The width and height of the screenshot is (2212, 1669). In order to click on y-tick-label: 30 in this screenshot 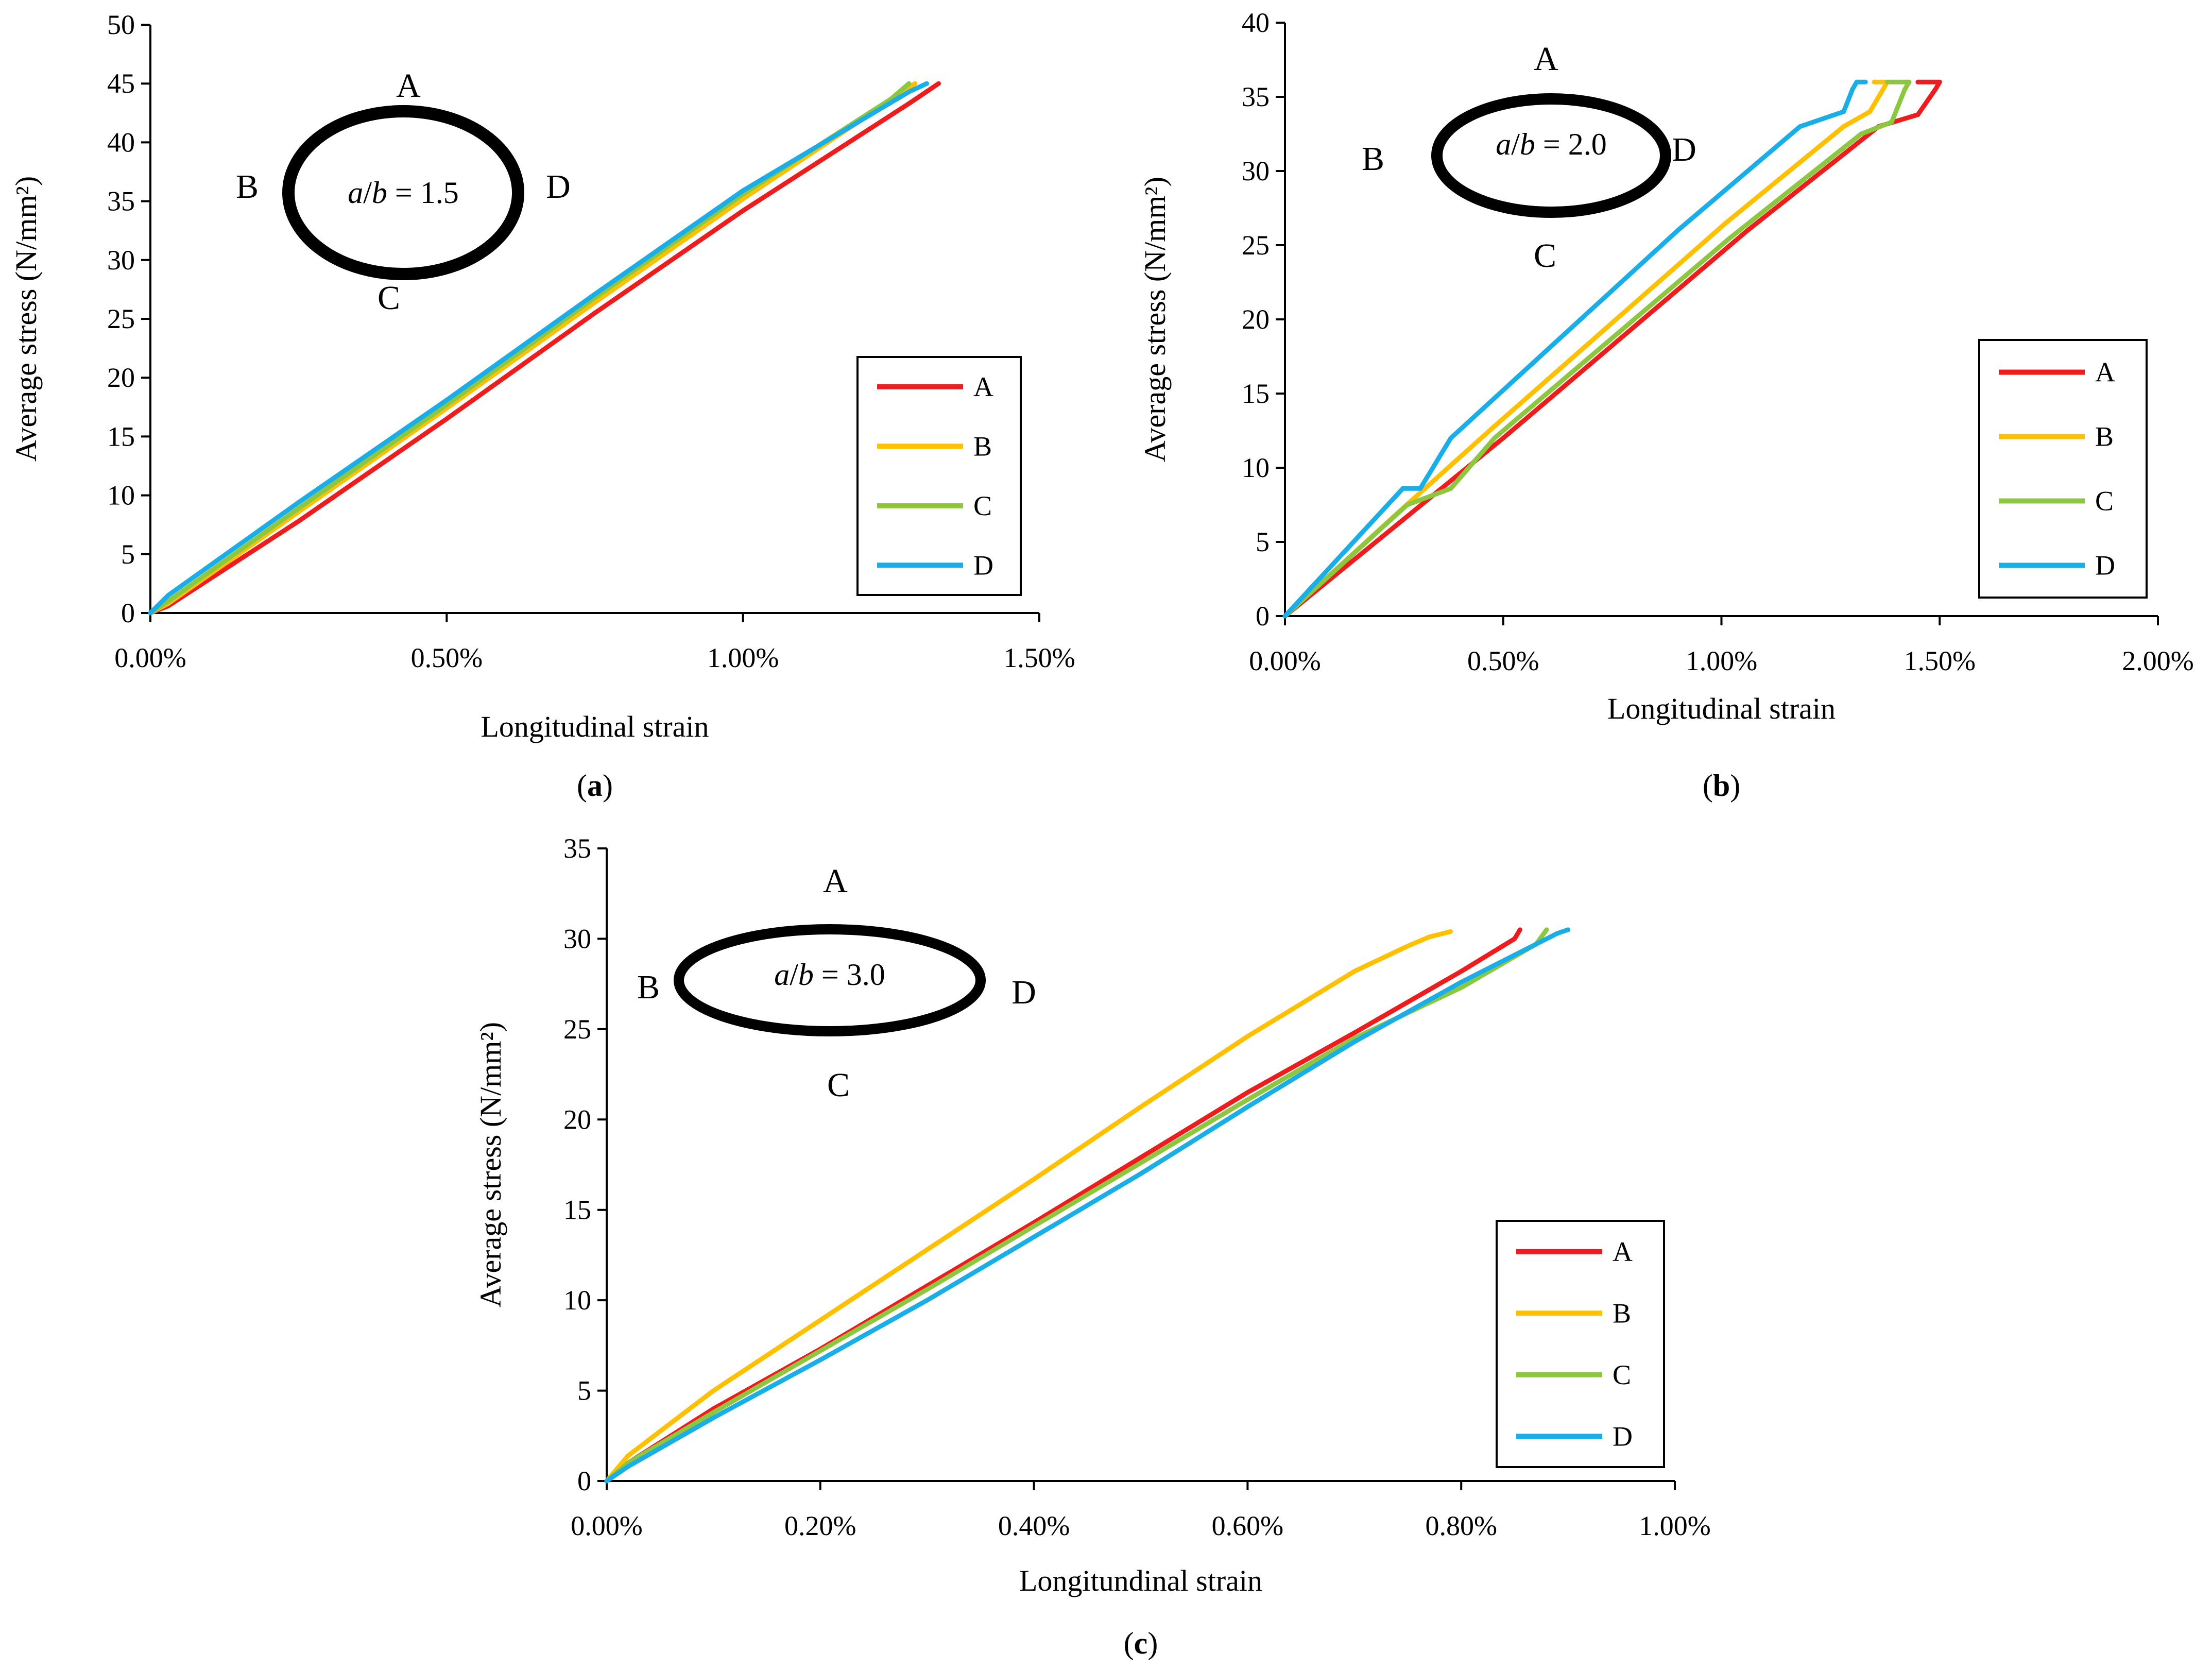, I will do `click(1256, 171)`.